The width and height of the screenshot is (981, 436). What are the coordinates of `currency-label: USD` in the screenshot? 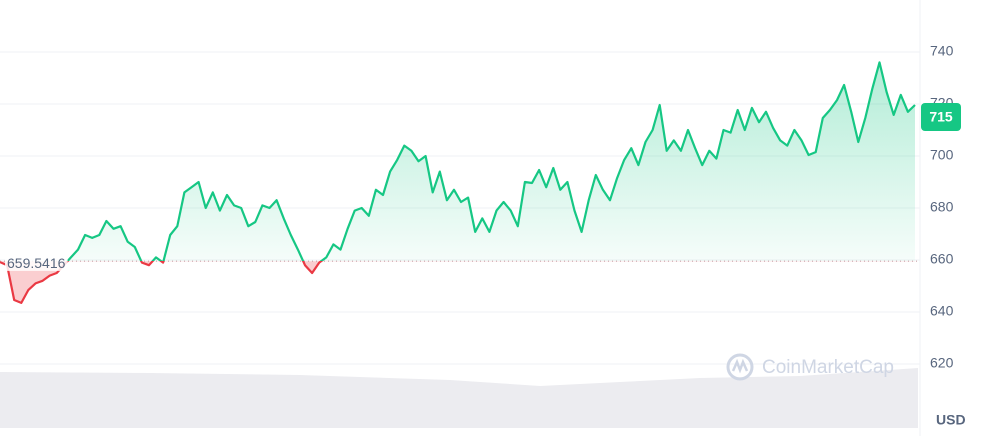 It's located at (951, 420).